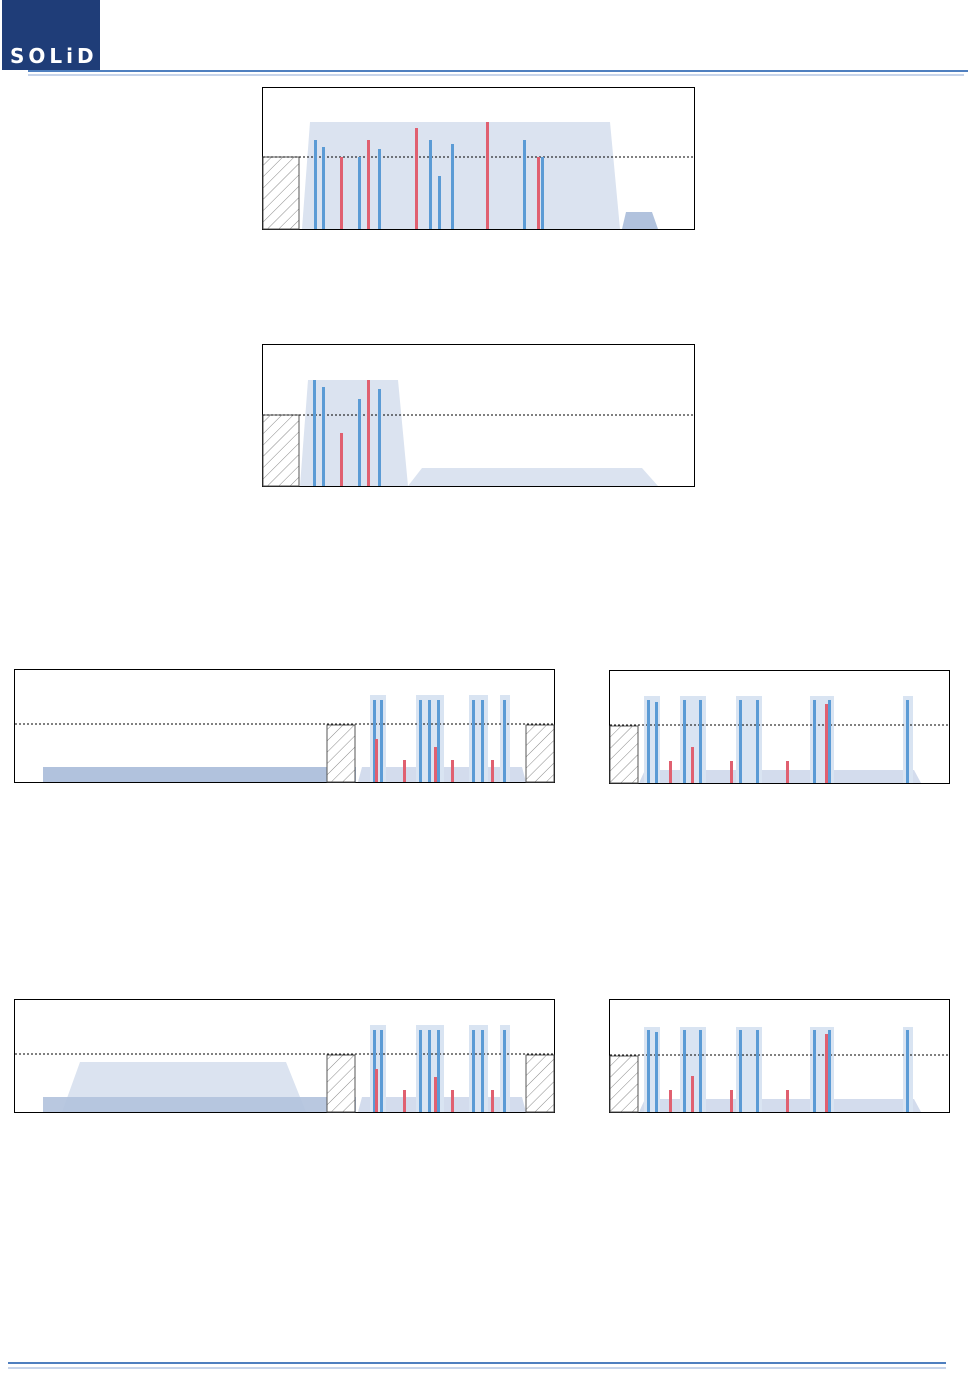  I want to click on footer-rule-shadow, so click(477, 1368).